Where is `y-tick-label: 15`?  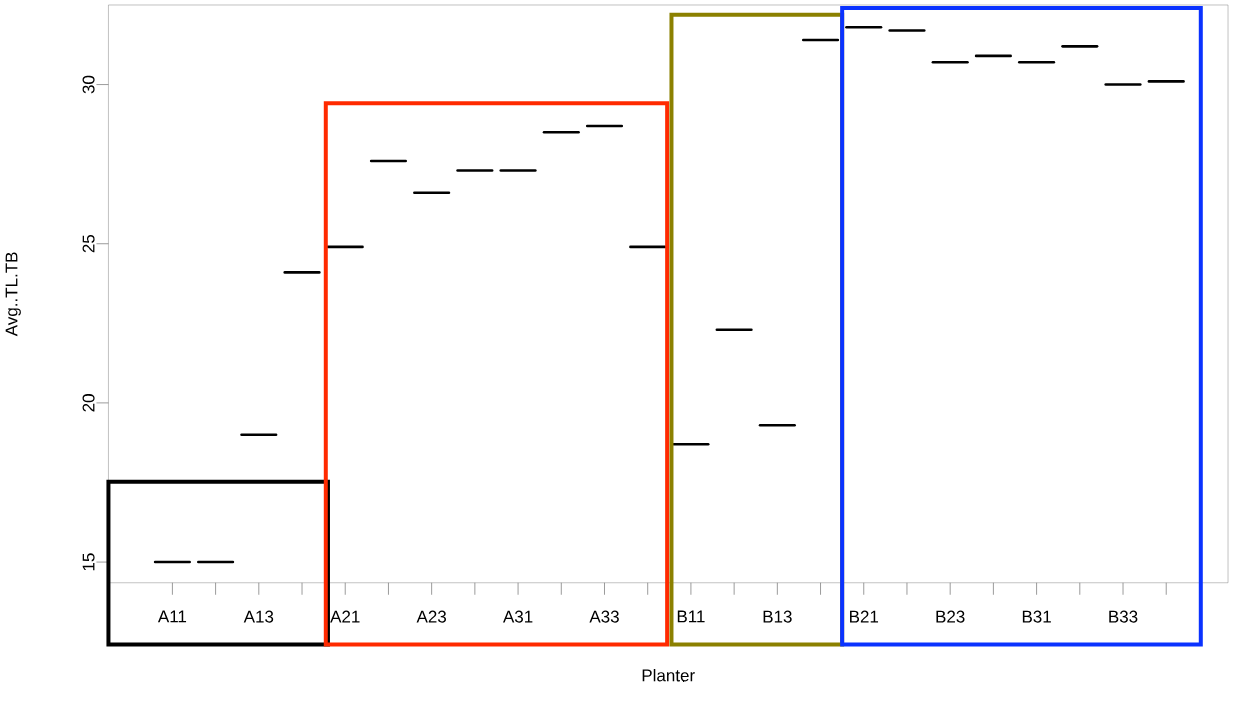 y-tick-label: 15 is located at coordinates (88, 562).